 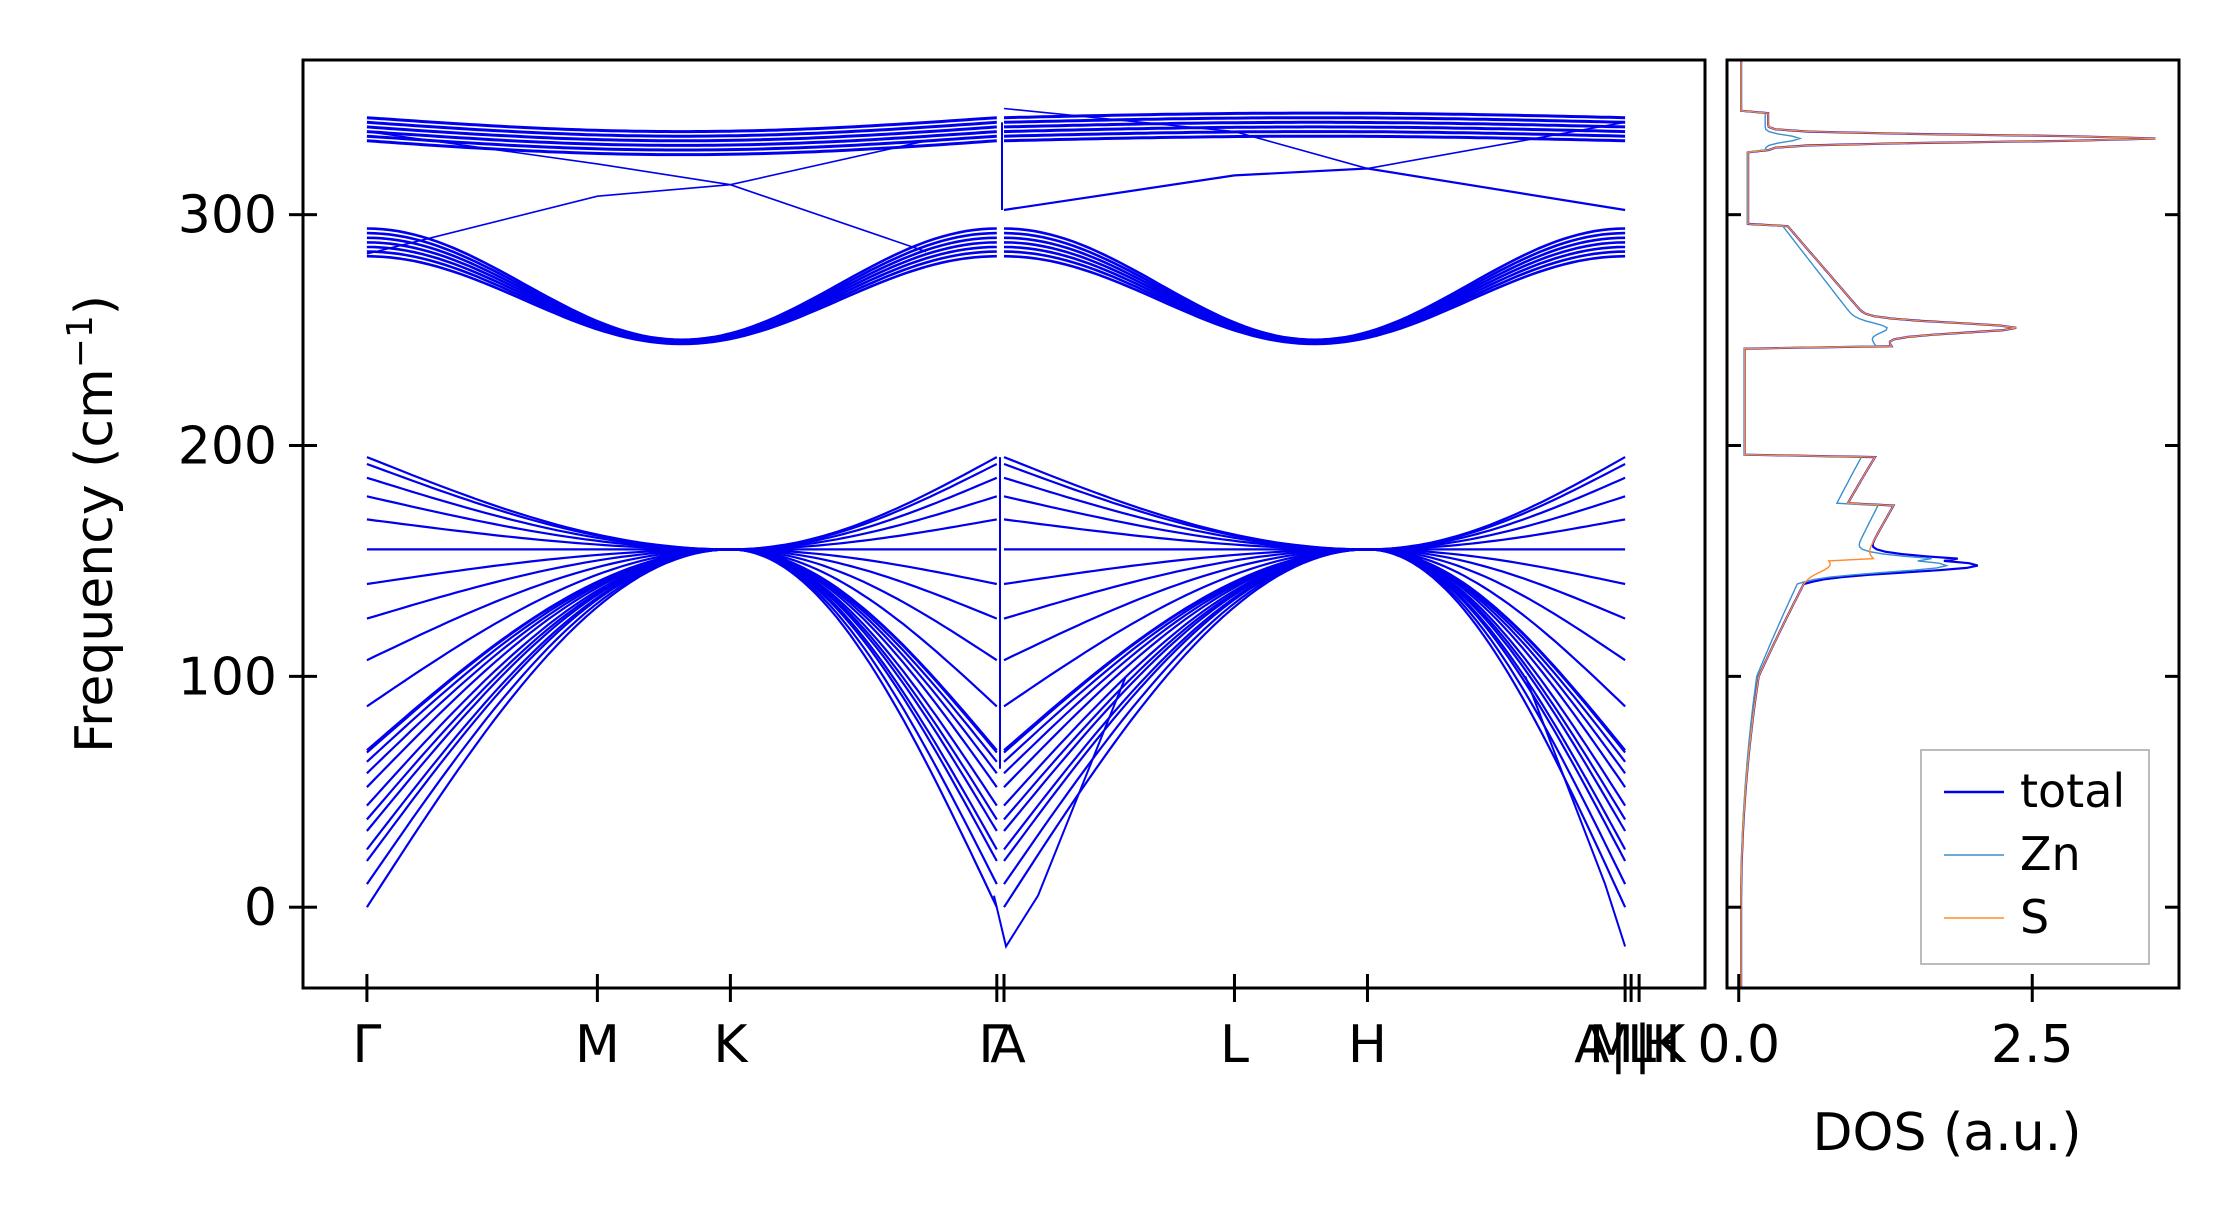 What do you see at coordinates (1738, 1045) in the screenshot?
I see `dos-x-tick-label: 0.0` at bounding box center [1738, 1045].